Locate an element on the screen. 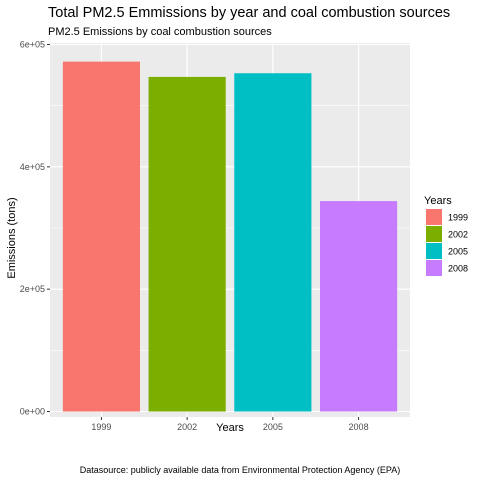 The image size is (480, 480). legend-label: 1999 is located at coordinates (458, 218).